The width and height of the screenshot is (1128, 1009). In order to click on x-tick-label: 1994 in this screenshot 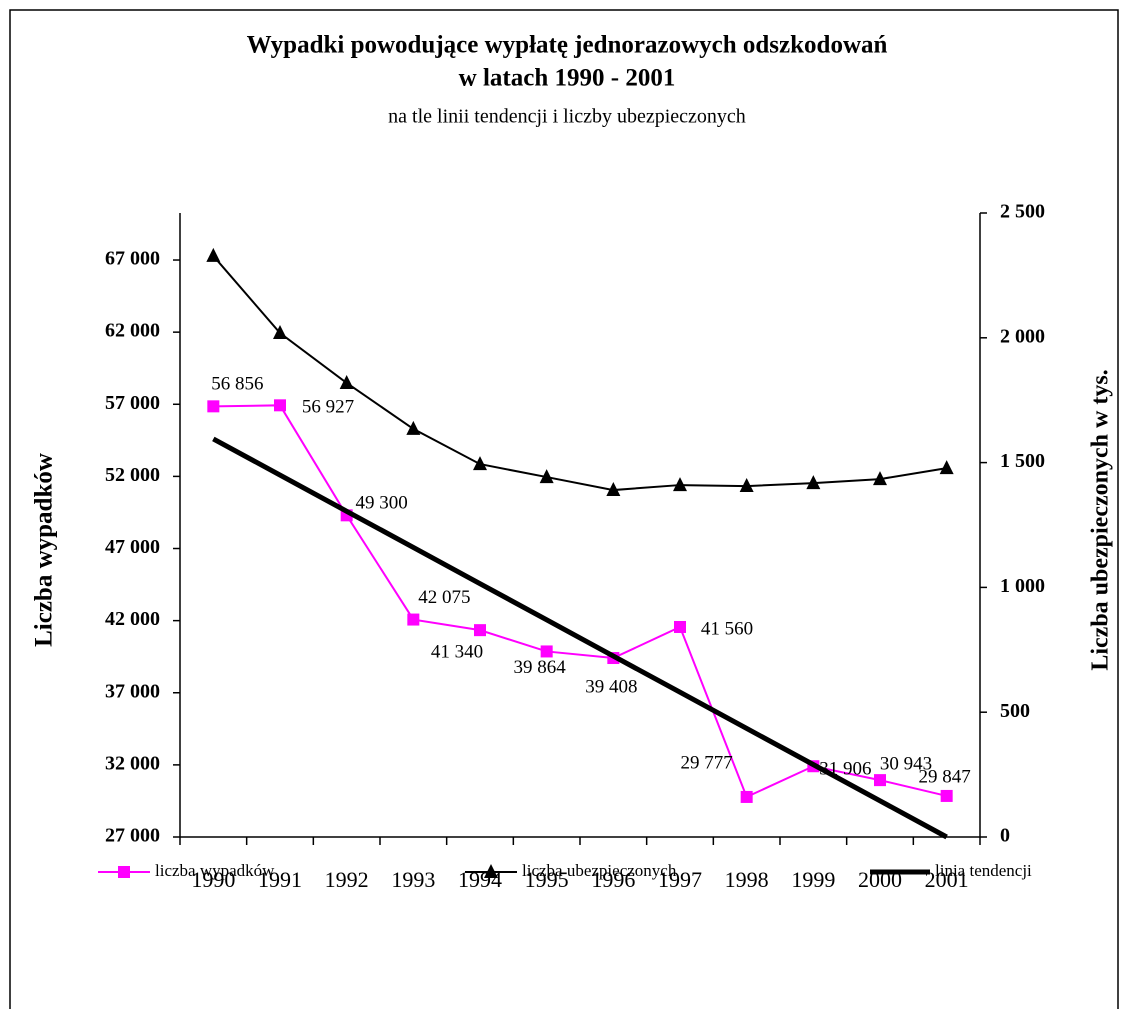, I will do `click(480, 879)`.